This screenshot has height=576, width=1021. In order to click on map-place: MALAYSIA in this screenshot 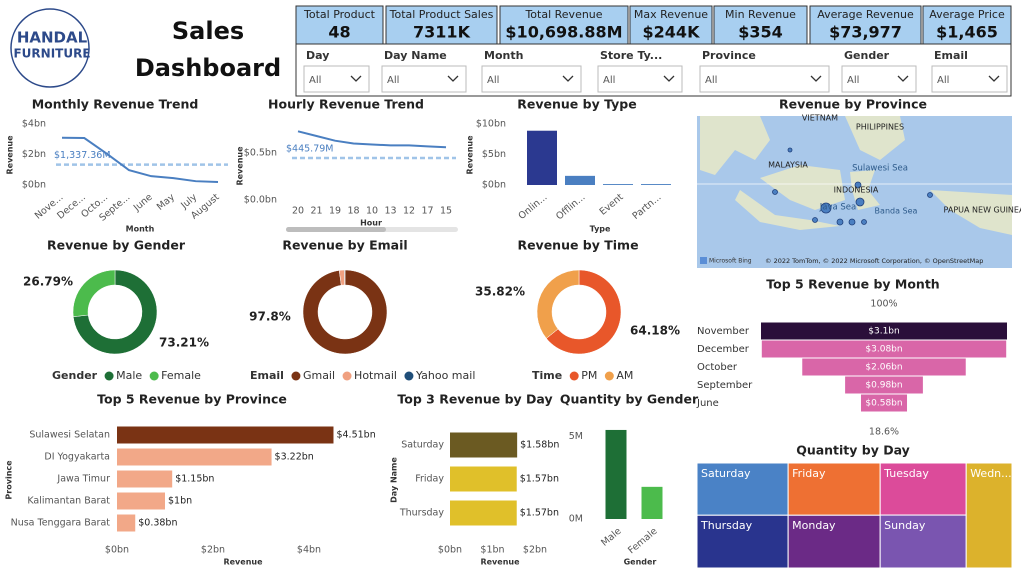, I will do `click(788, 165)`.